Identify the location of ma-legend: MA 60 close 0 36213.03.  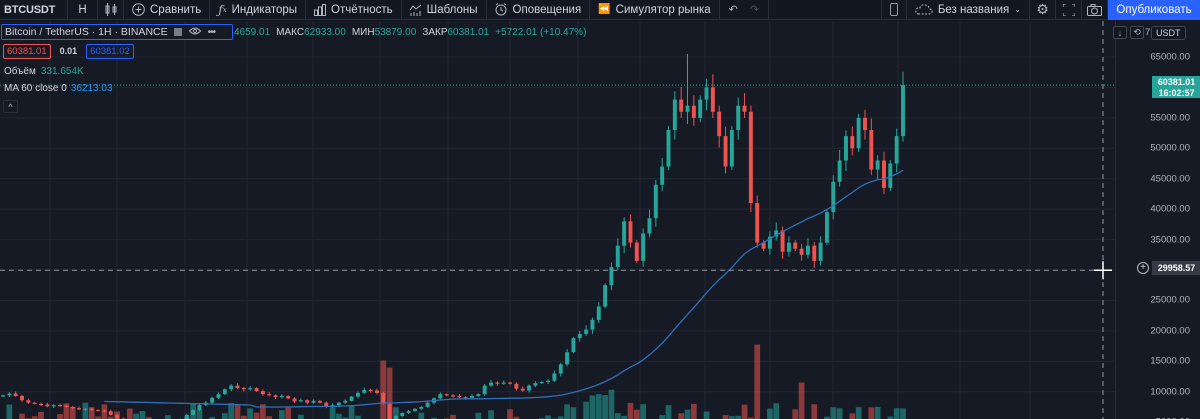
(58, 88).